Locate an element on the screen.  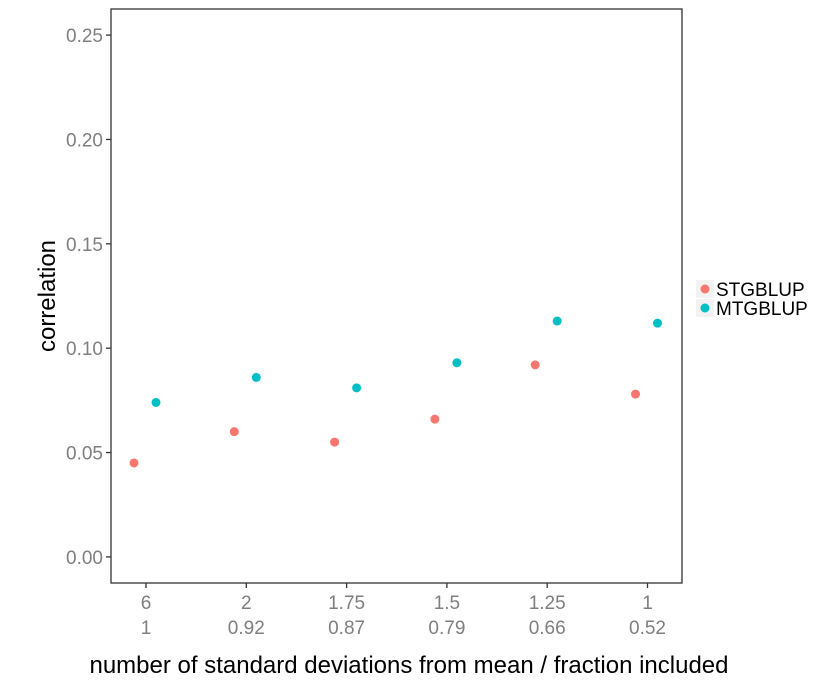
x-tick-label-line2: 0.87 is located at coordinates (346, 628).